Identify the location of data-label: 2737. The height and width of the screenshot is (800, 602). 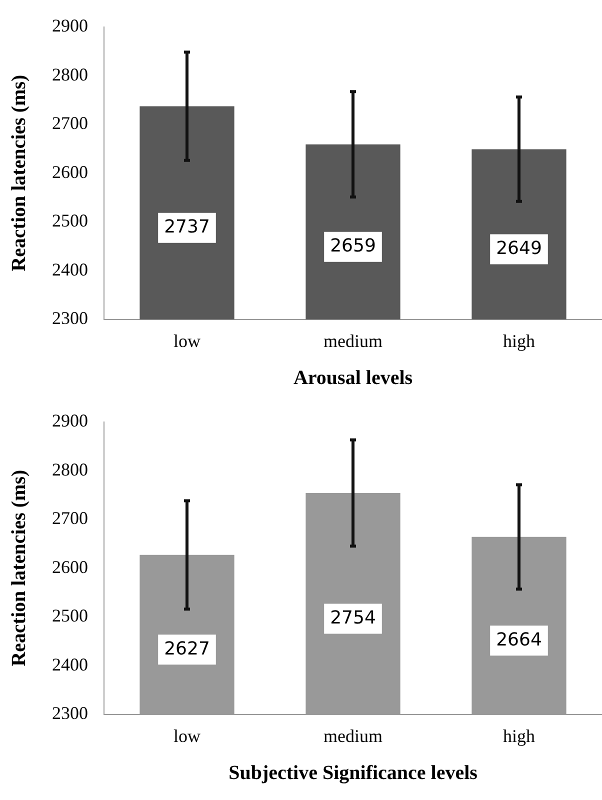
(187, 227).